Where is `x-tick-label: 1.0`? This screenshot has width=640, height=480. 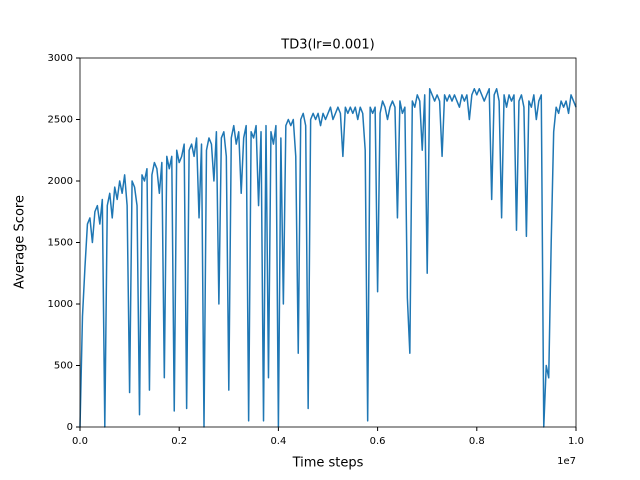
x-tick-label: 1.0 is located at coordinates (576, 441).